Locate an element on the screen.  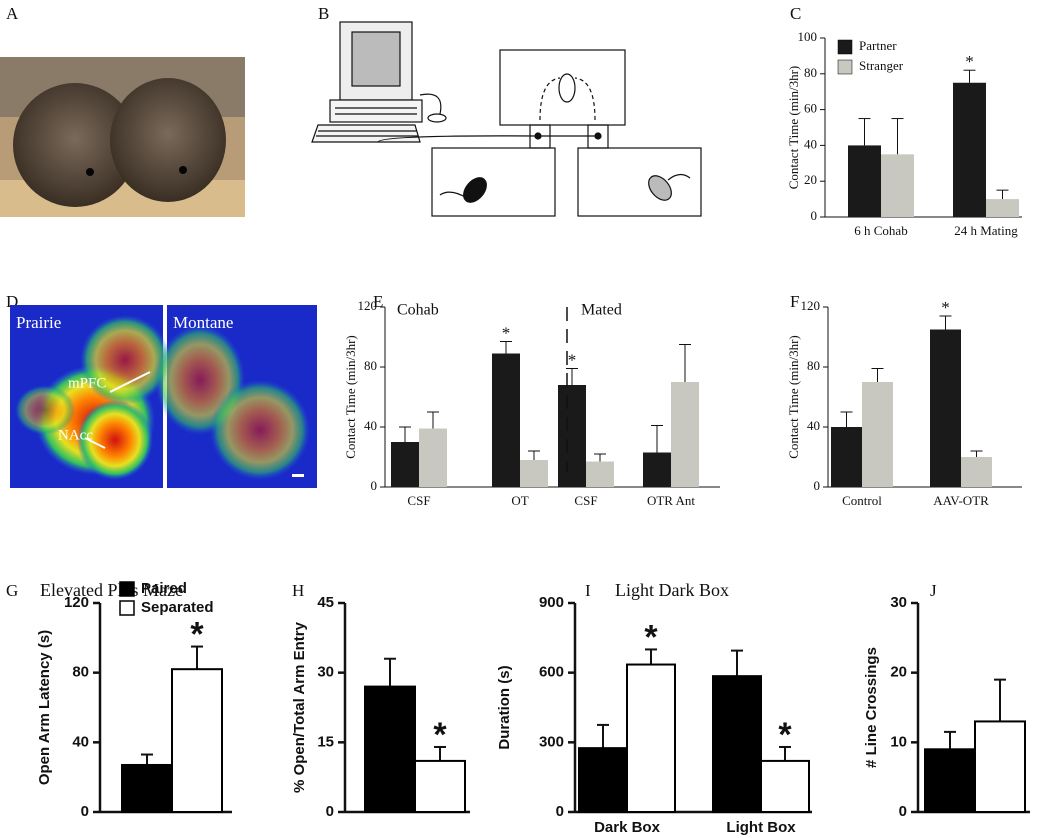
legend-label: Partner is located at coordinates (878, 45).